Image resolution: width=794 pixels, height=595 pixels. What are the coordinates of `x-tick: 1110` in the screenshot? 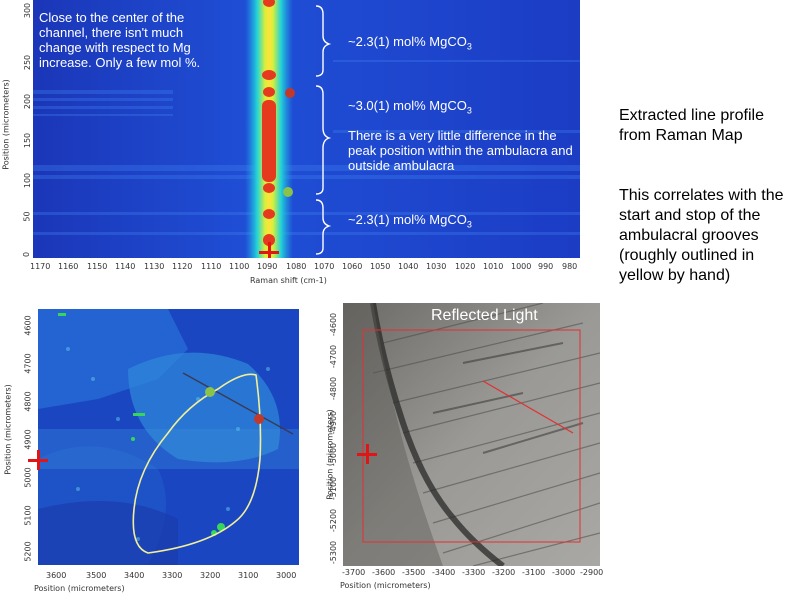 It's located at (211, 266).